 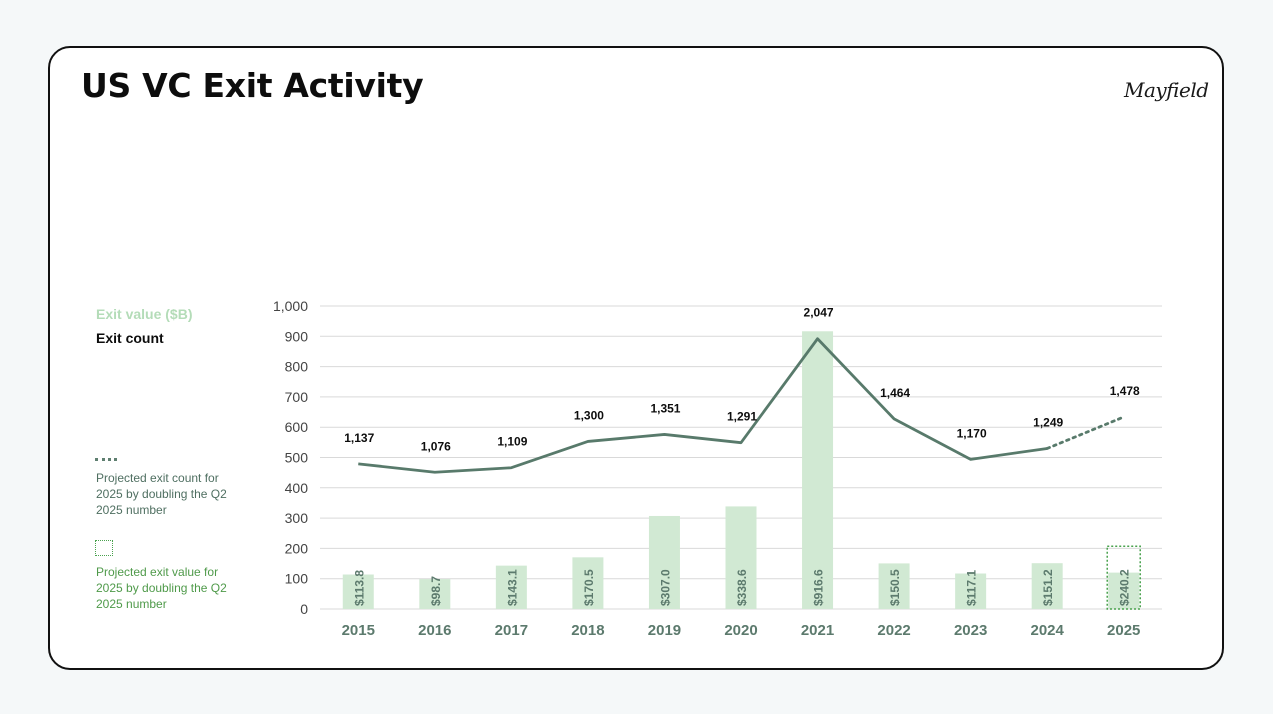 I want to click on y-tick-label: 400, so click(x=297, y=488).